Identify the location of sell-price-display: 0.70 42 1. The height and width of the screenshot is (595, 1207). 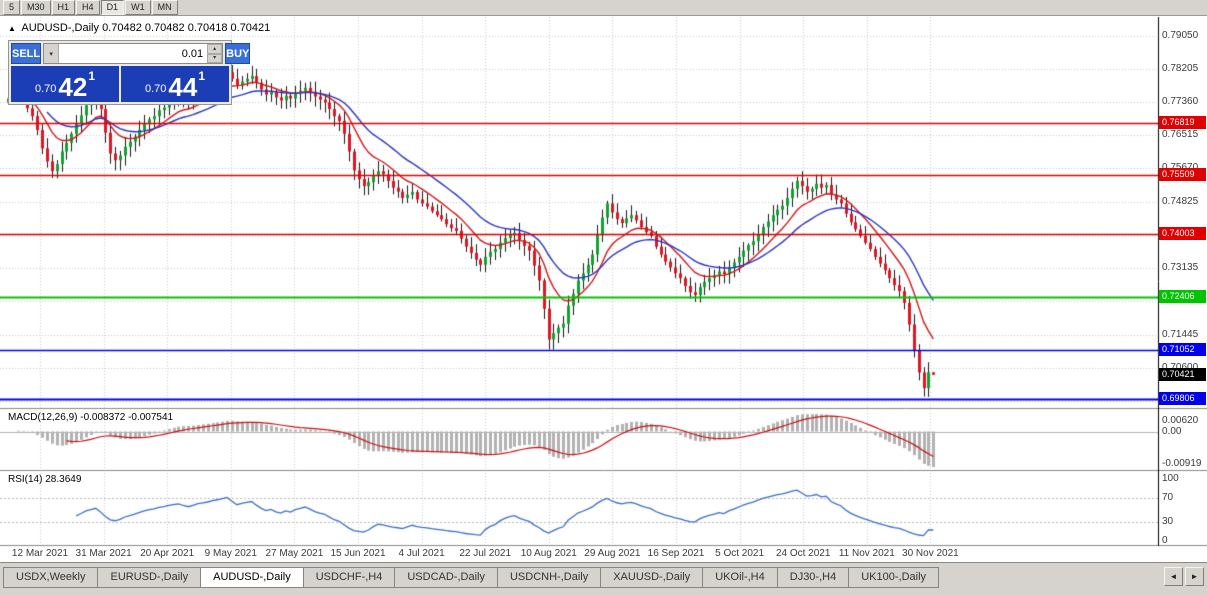
(65, 84).